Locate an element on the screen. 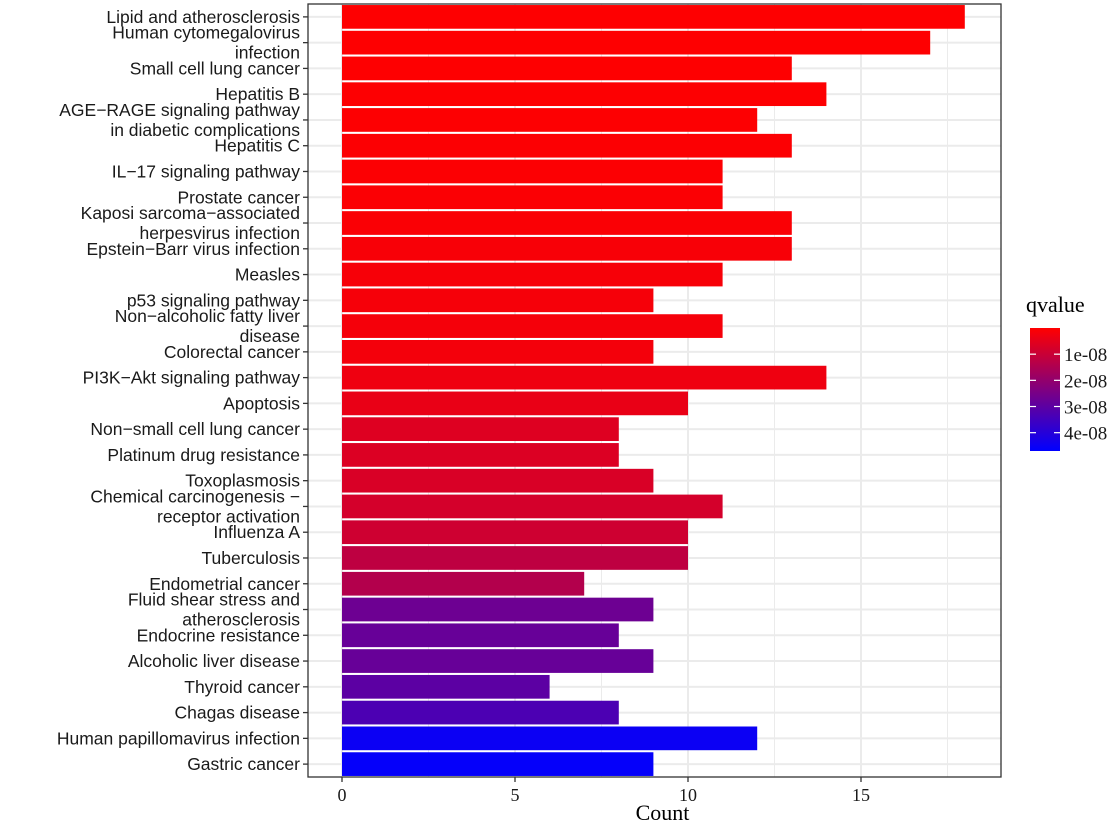 The image size is (1115, 823). y-tick-label: Non−alcoholic fatty liver disease is located at coordinates (207, 326).